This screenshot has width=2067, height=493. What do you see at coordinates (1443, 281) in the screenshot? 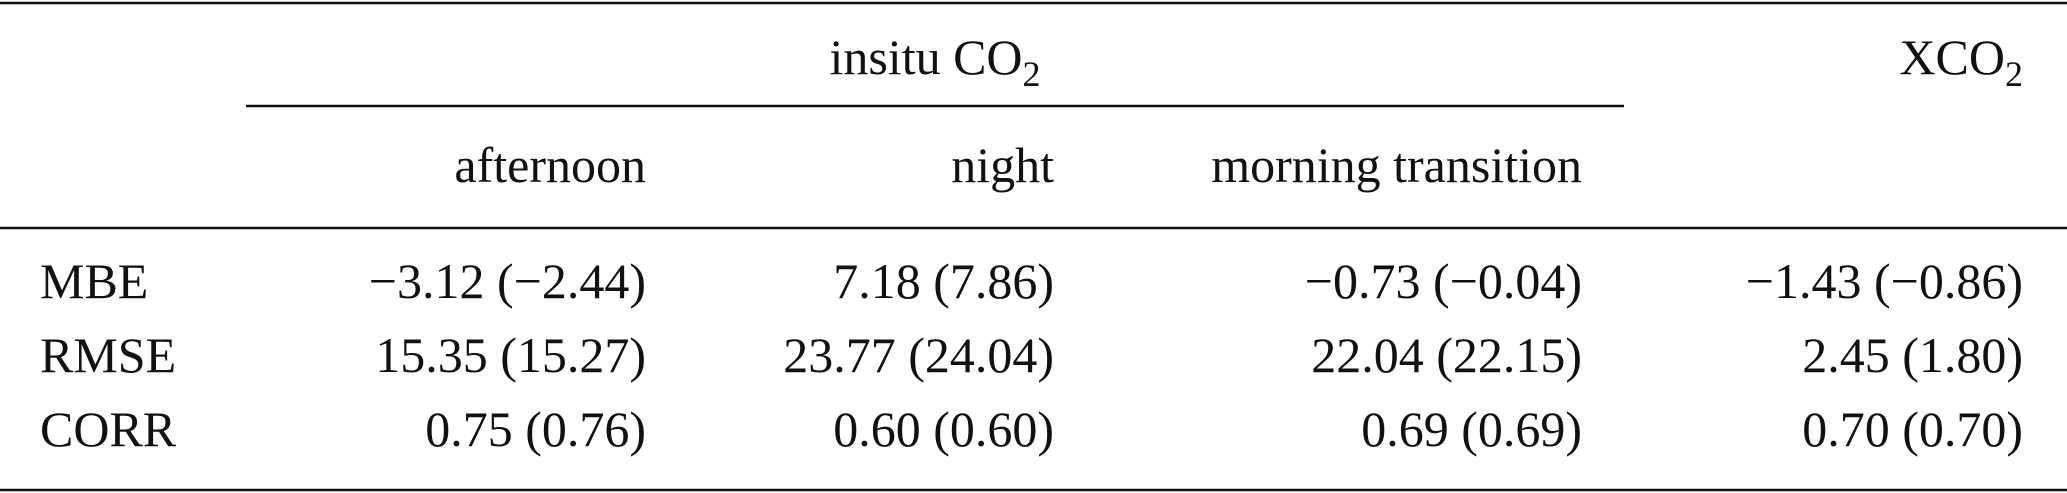
I see `cell: −0.73 (−0.04)` at bounding box center [1443, 281].